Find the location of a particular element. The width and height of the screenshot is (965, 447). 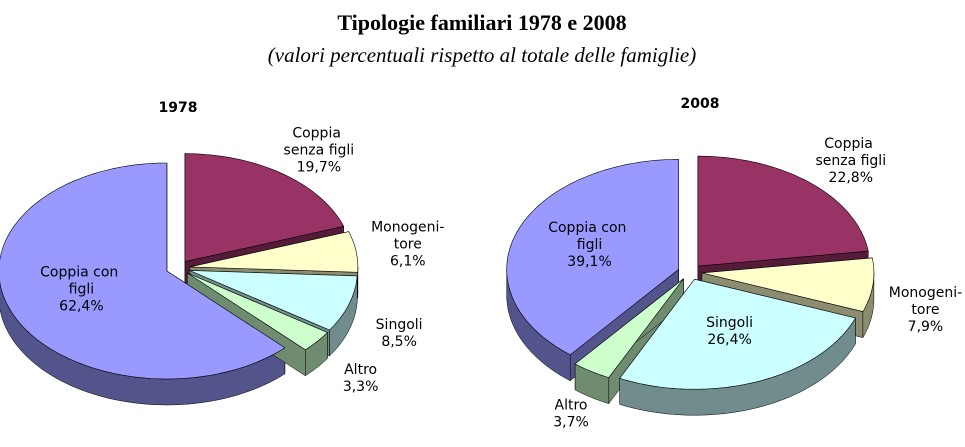

slice-value: 39,1% is located at coordinates (589, 262).